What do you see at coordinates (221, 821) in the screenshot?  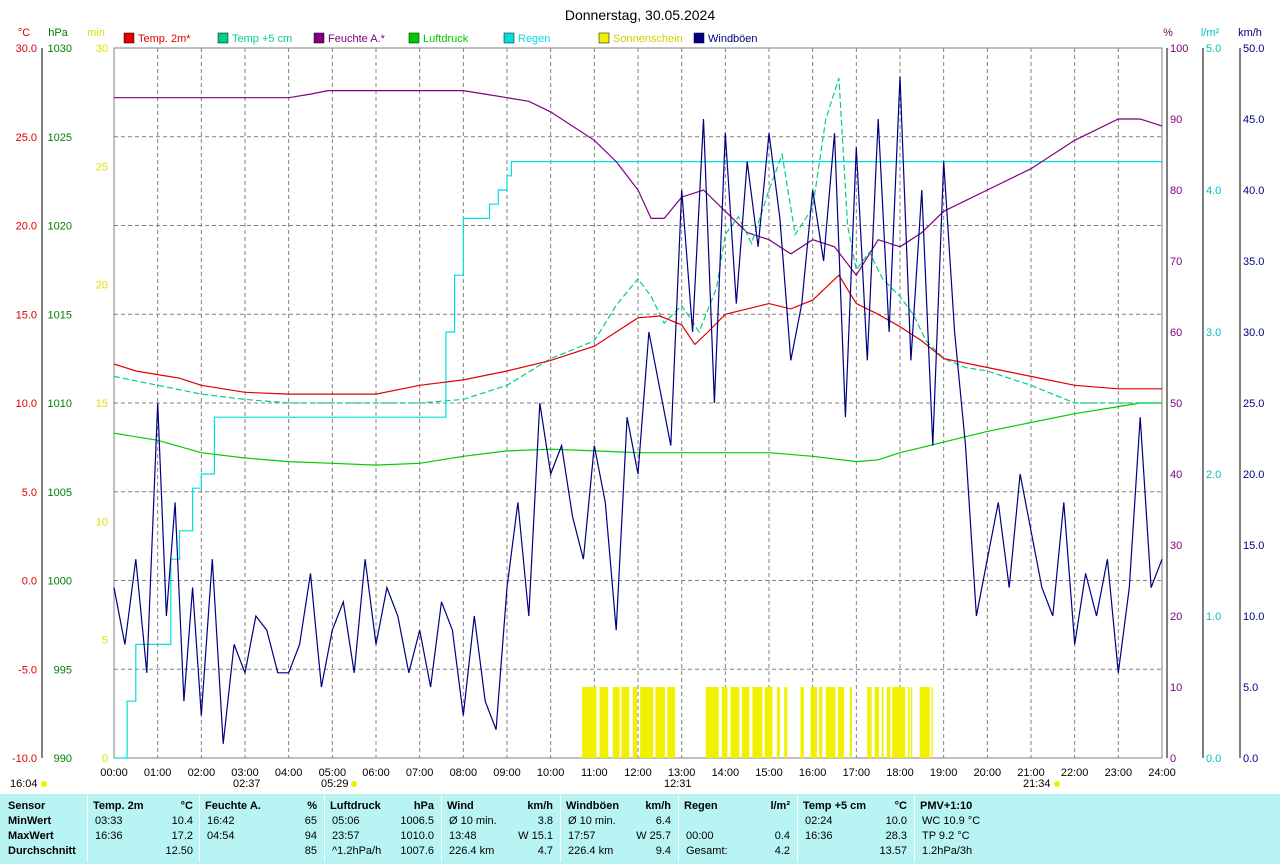 I see `stats-cell-time: 16:42` at bounding box center [221, 821].